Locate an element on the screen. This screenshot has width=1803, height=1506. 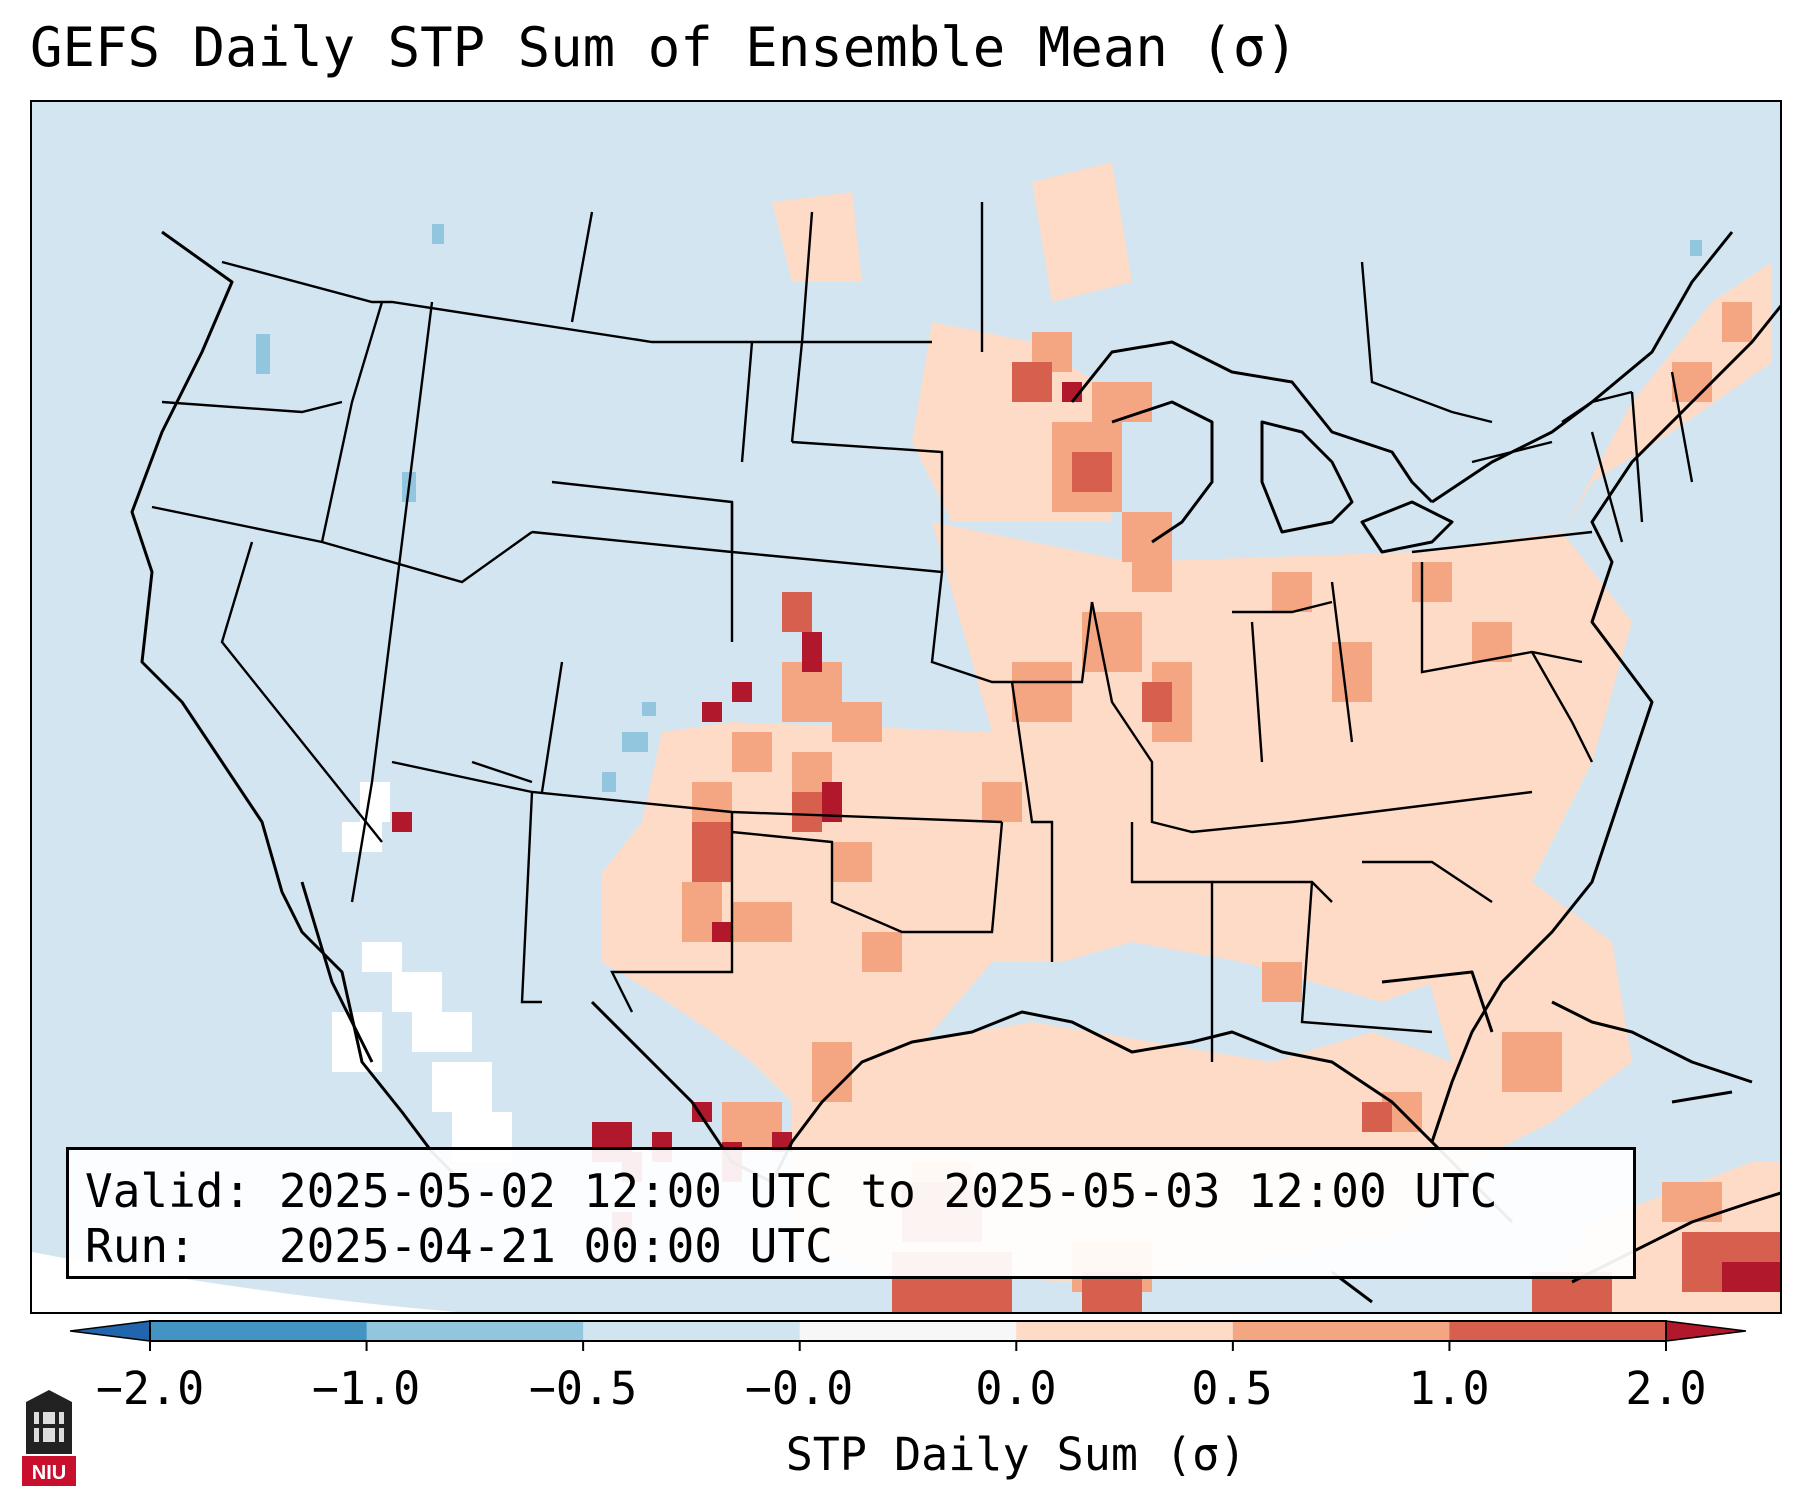
run-label: Run: is located at coordinates (140, 1246).